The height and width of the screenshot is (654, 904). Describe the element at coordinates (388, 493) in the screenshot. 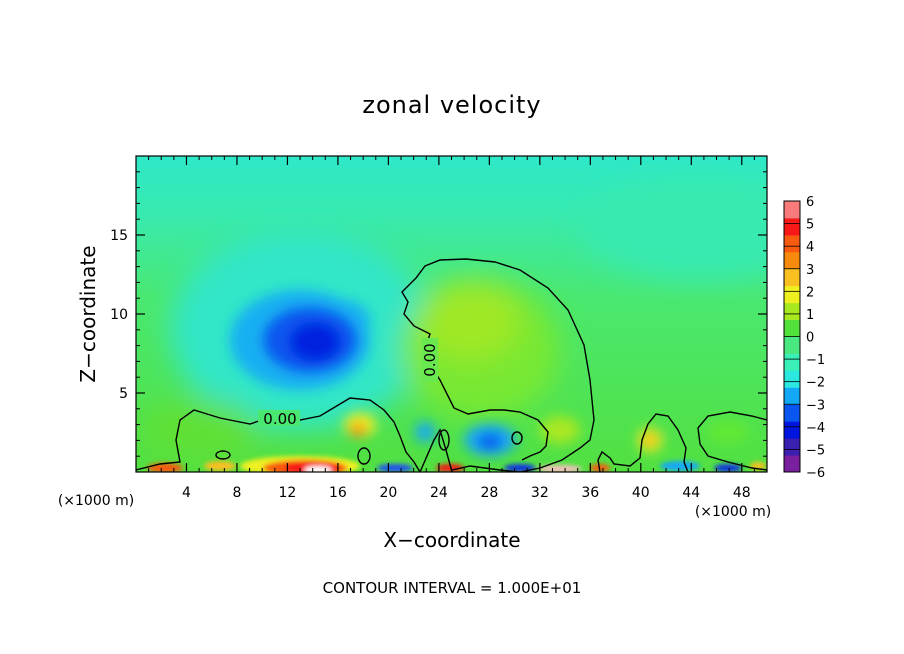

I see `x-tick-label: 20` at that location.